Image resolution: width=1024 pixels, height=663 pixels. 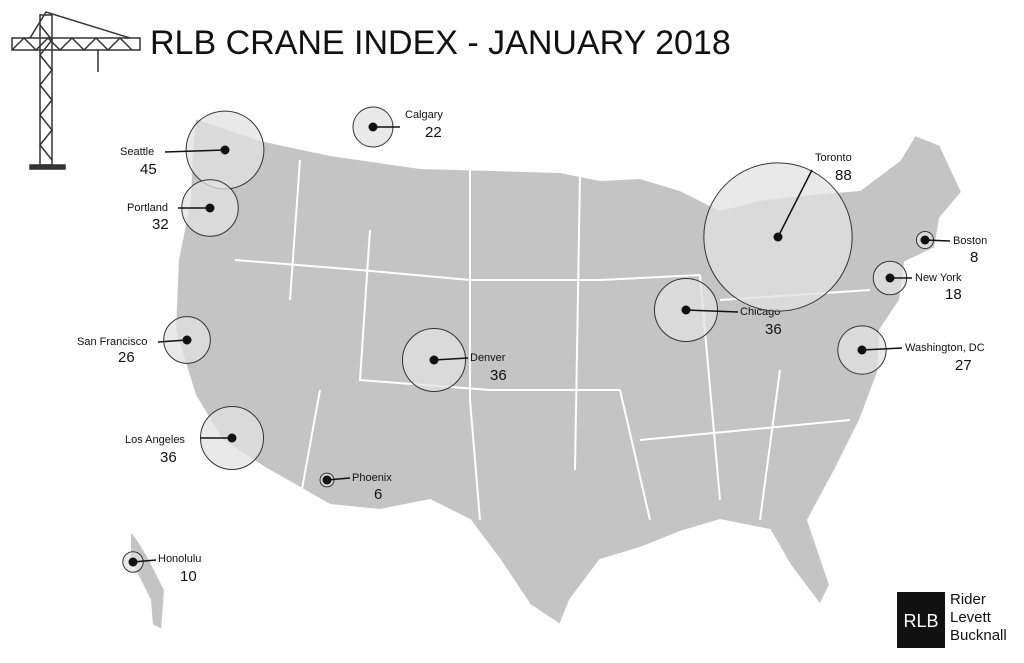 What do you see at coordinates (953, 294) in the screenshot?
I see `city-value: 18` at bounding box center [953, 294].